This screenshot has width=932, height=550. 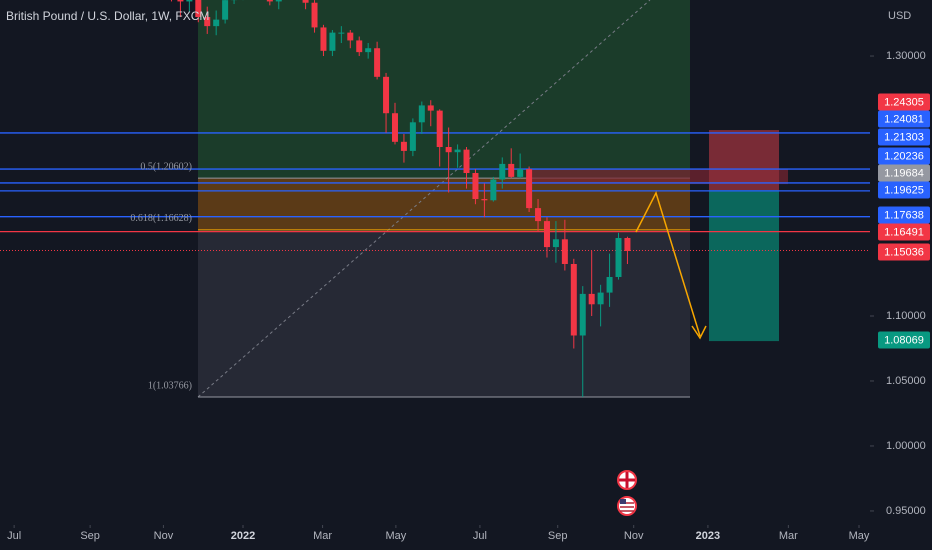 What do you see at coordinates (627, 480) in the screenshot?
I see `flag-cross` at bounding box center [627, 480].